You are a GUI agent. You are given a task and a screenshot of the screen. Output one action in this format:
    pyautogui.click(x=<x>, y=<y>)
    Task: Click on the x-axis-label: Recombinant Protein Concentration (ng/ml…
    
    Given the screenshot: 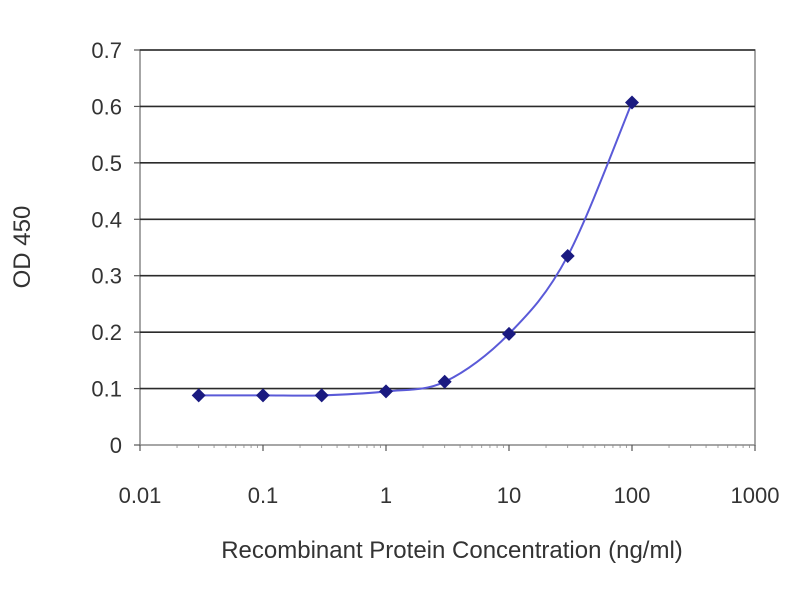 What is the action you would take?
    pyautogui.click(x=452, y=550)
    